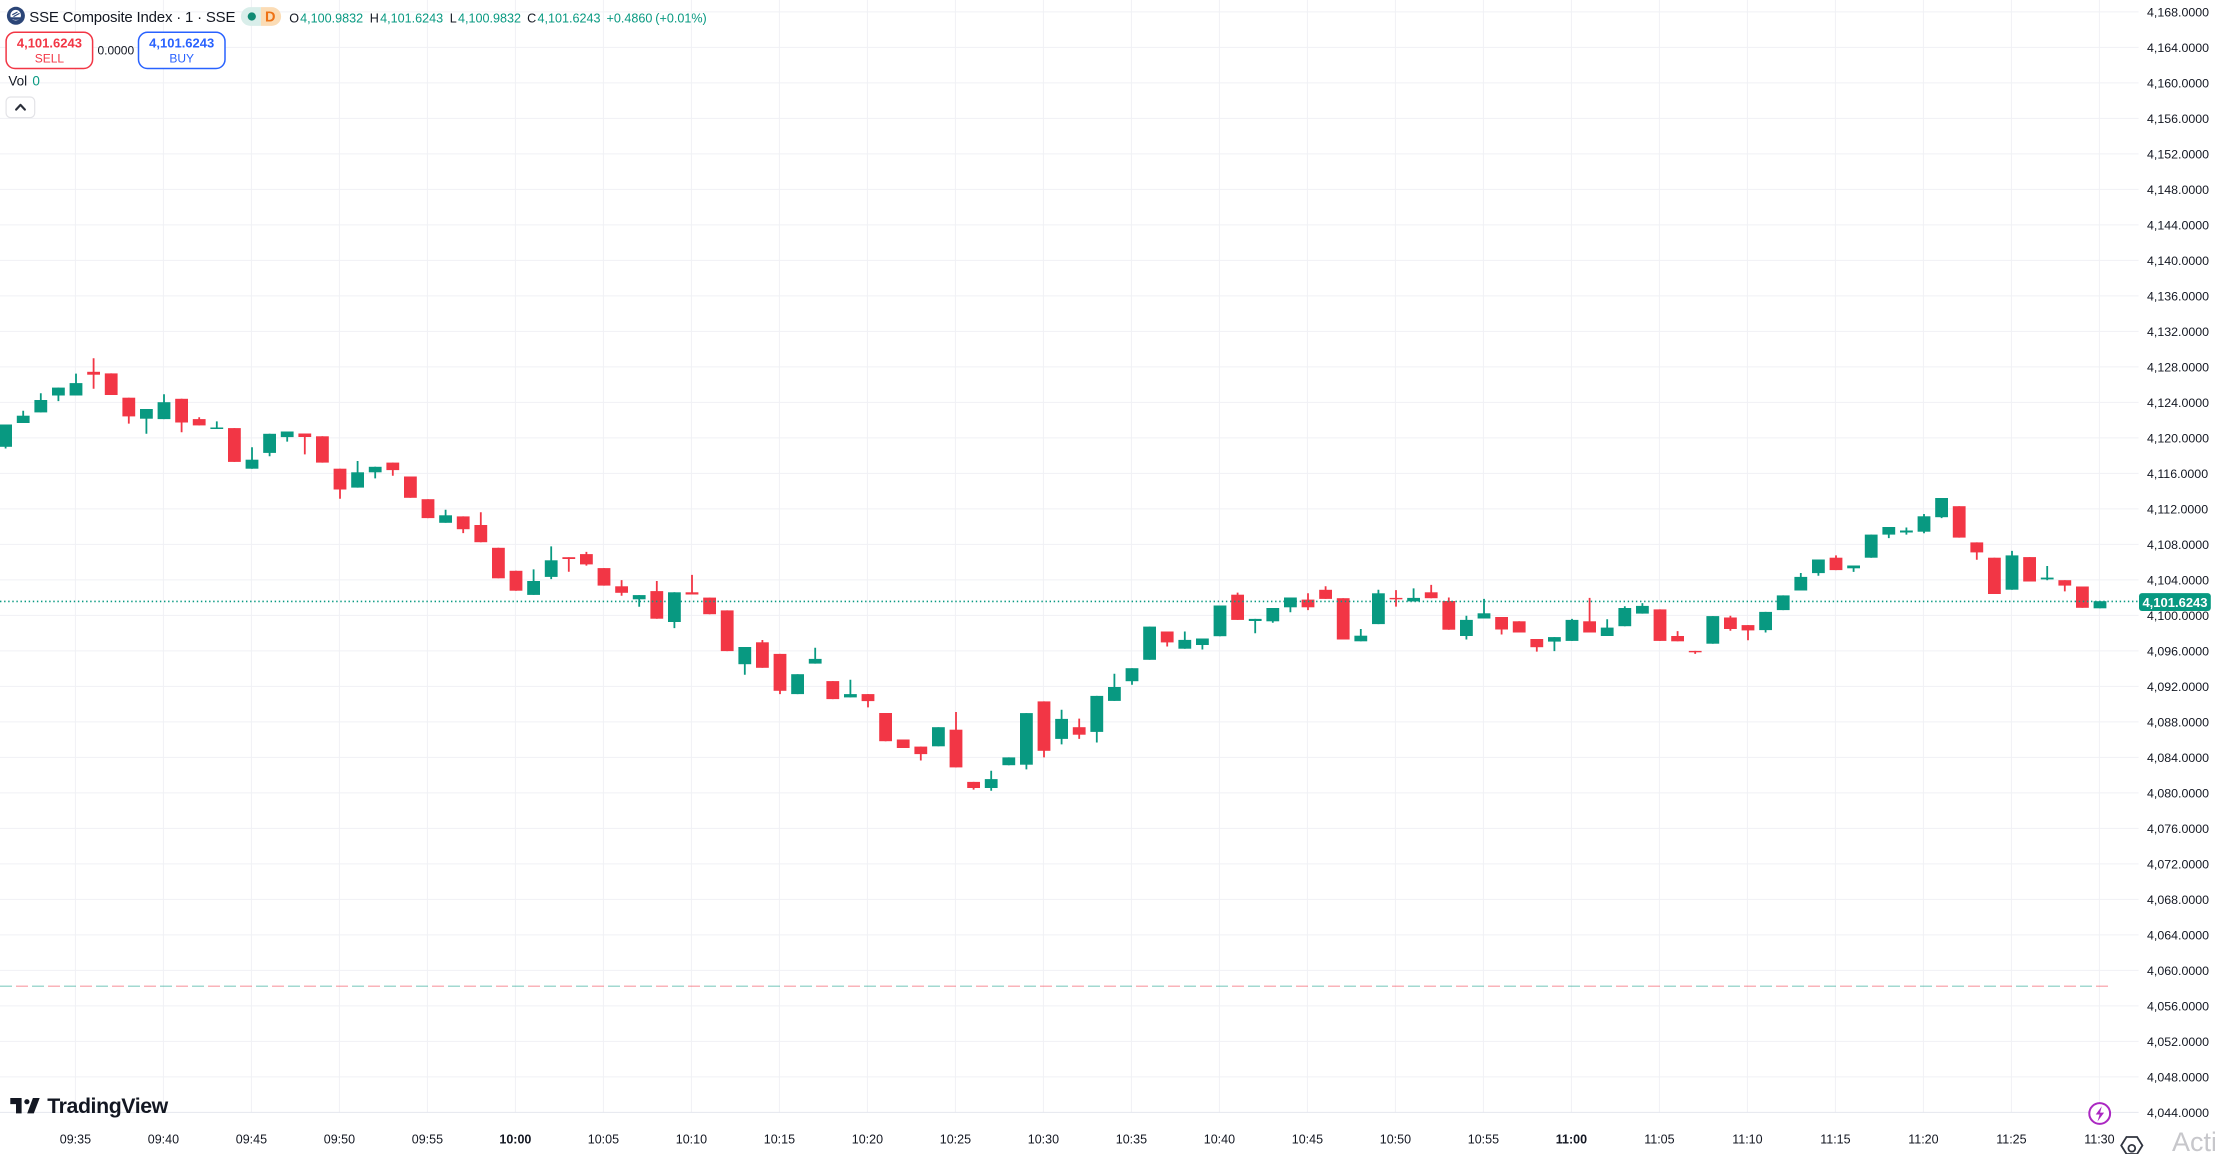 The width and height of the screenshot is (2215, 1154). I want to click on svg-text: 4,128.0000, so click(2178, 367).